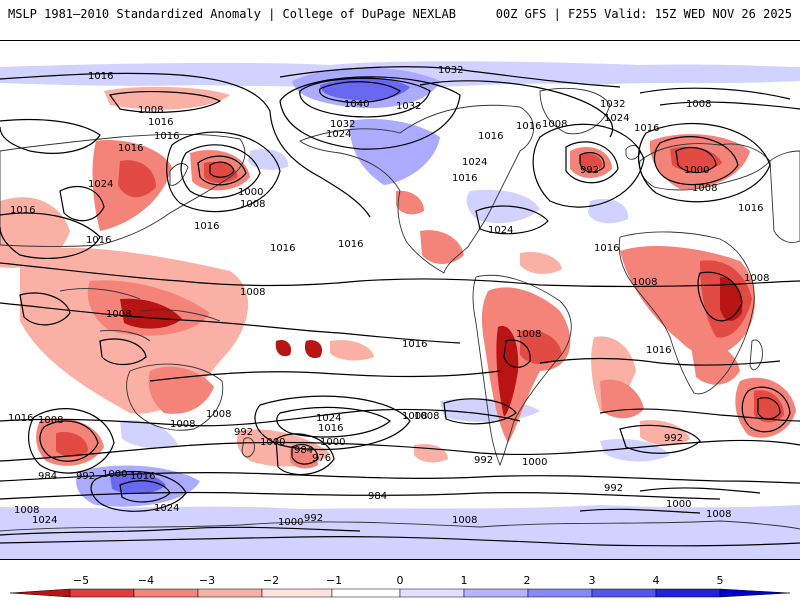 The height and width of the screenshot is (604, 800). What do you see at coordinates (527, 580) in the screenshot?
I see `colorbar-tick-label: 2` at bounding box center [527, 580].